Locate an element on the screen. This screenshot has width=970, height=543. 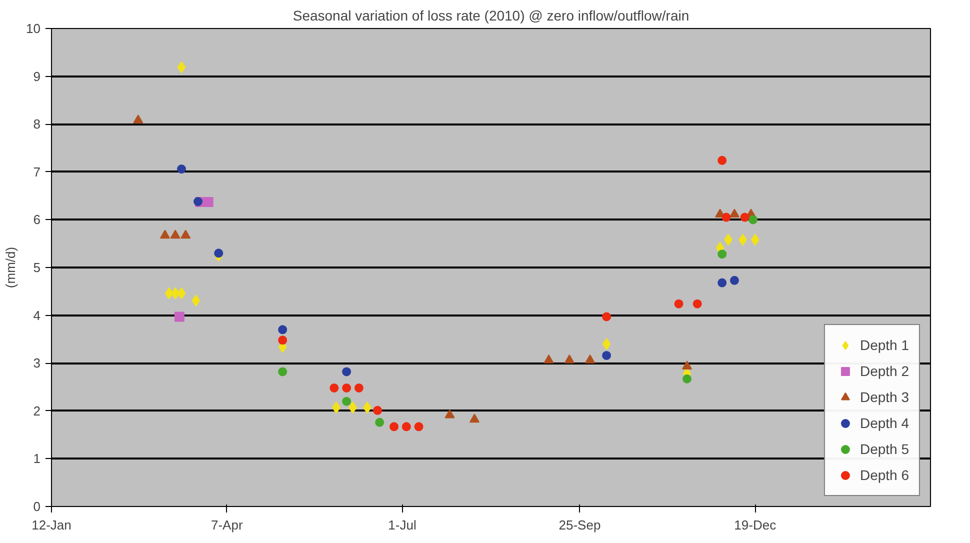
legend-label: Depth 2 is located at coordinates (884, 371).